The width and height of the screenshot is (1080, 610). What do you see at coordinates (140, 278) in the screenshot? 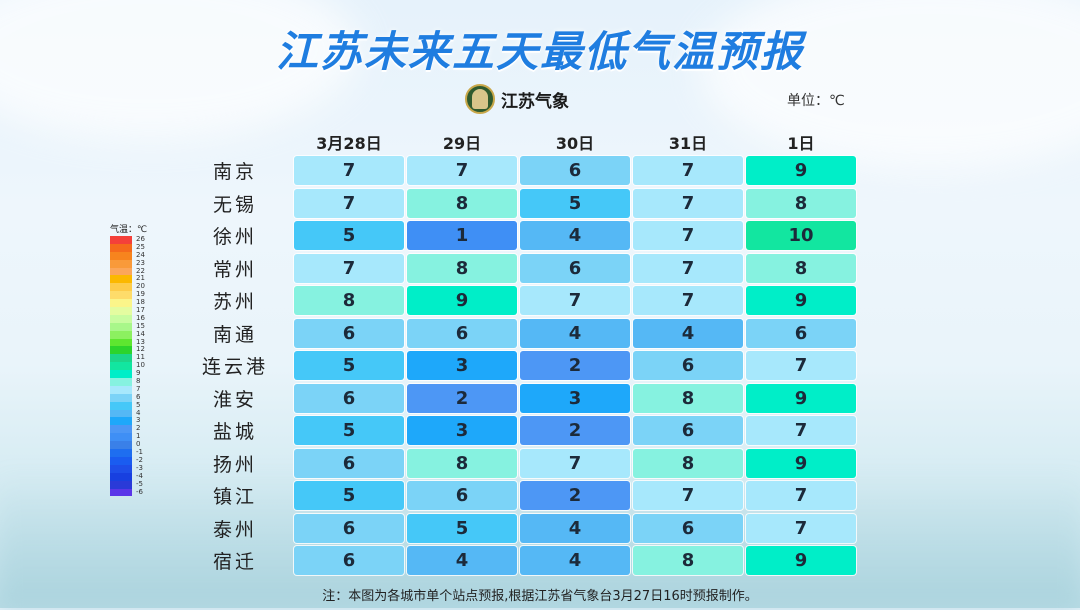
I see `legend-label: 21` at bounding box center [140, 278].